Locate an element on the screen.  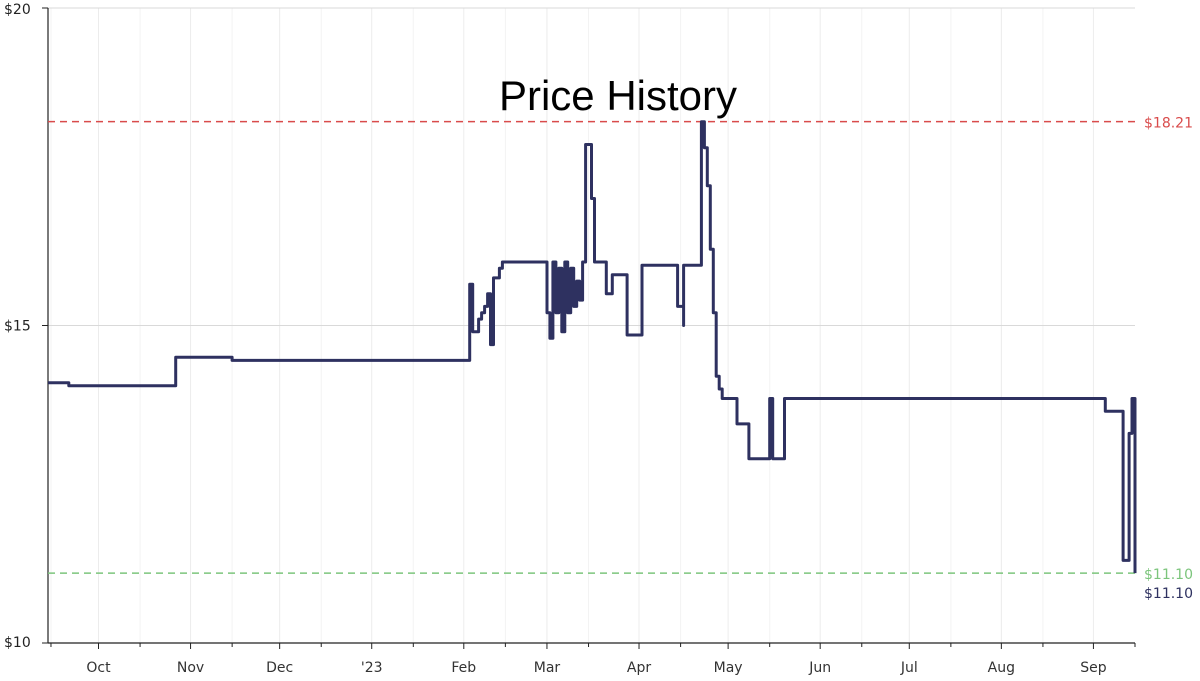
x-tick-label: Apr is located at coordinates (639, 668).